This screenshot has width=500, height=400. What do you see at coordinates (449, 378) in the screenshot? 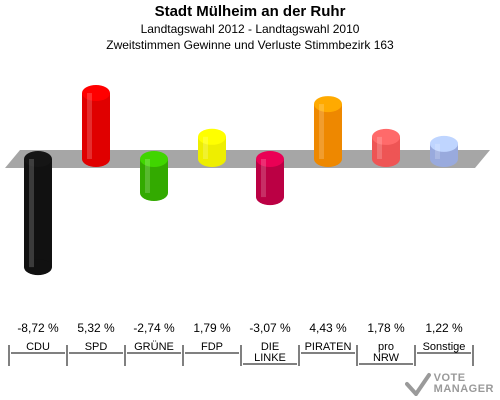
I see `watermark-line-1: VOTE` at bounding box center [449, 378].